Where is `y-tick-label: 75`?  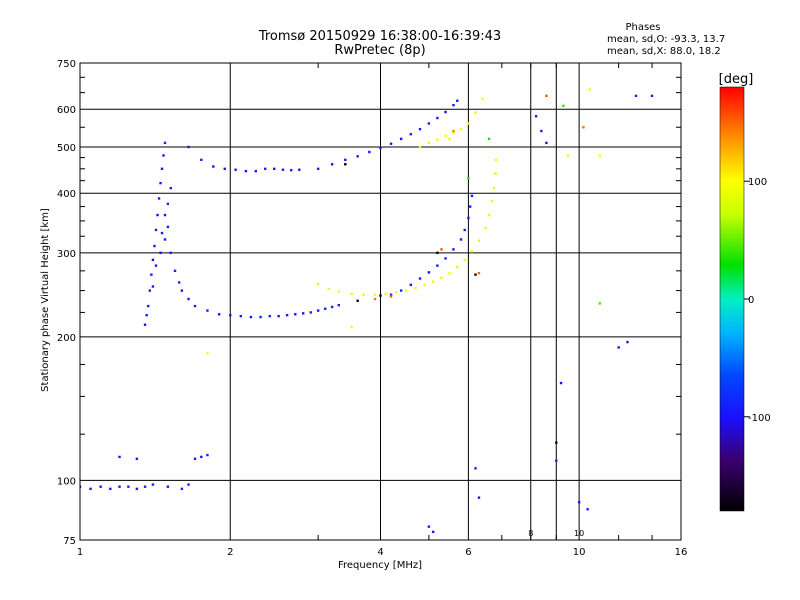 y-tick-label: 75 is located at coordinates (69, 541).